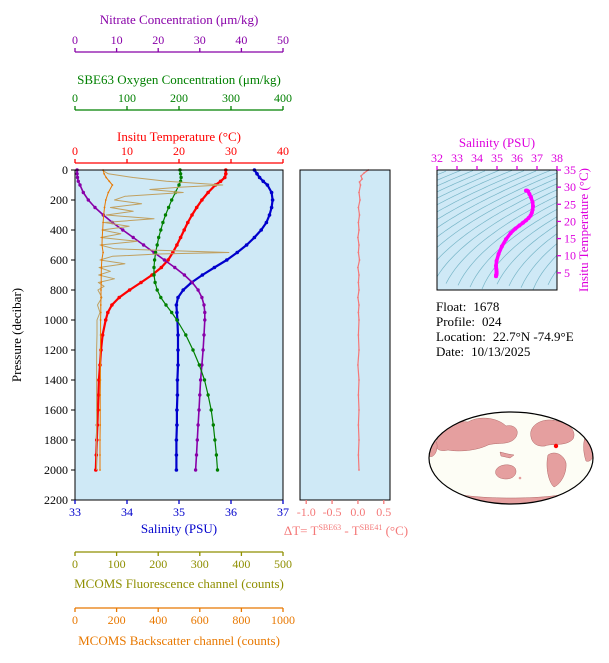  What do you see at coordinates (182, 101) in the screenshot?
I see `oxygen-axis: 0 100 200 300 400` at bounding box center [182, 101].